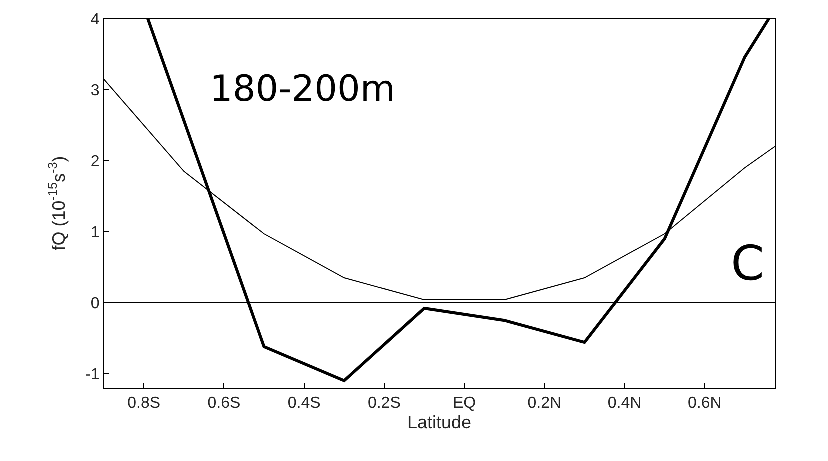 Image resolution: width=828 pixels, height=461 pixels. What do you see at coordinates (705, 403) in the screenshot?
I see `x-tick-label: 0.6N` at bounding box center [705, 403].